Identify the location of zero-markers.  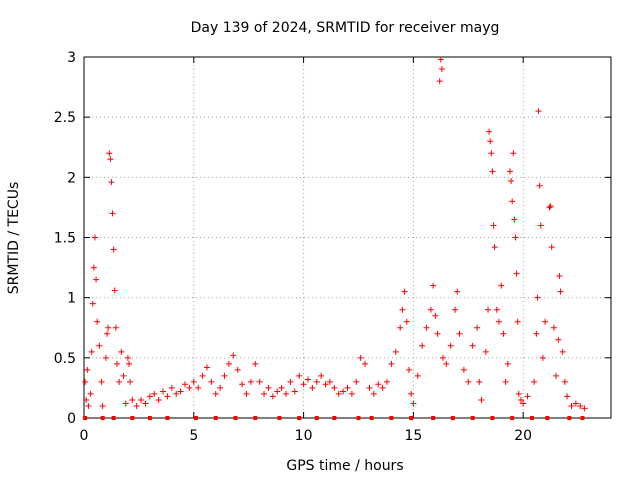
(334, 418).